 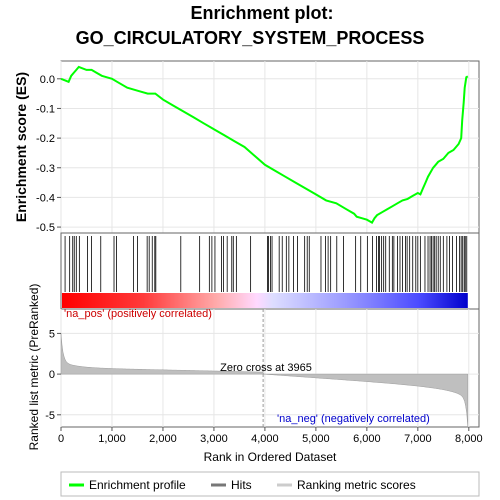 What do you see at coordinates (266, 368) in the screenshot?
I see `zero-cross-label: Zero cross at 3965` at bounding box center [266, 368].